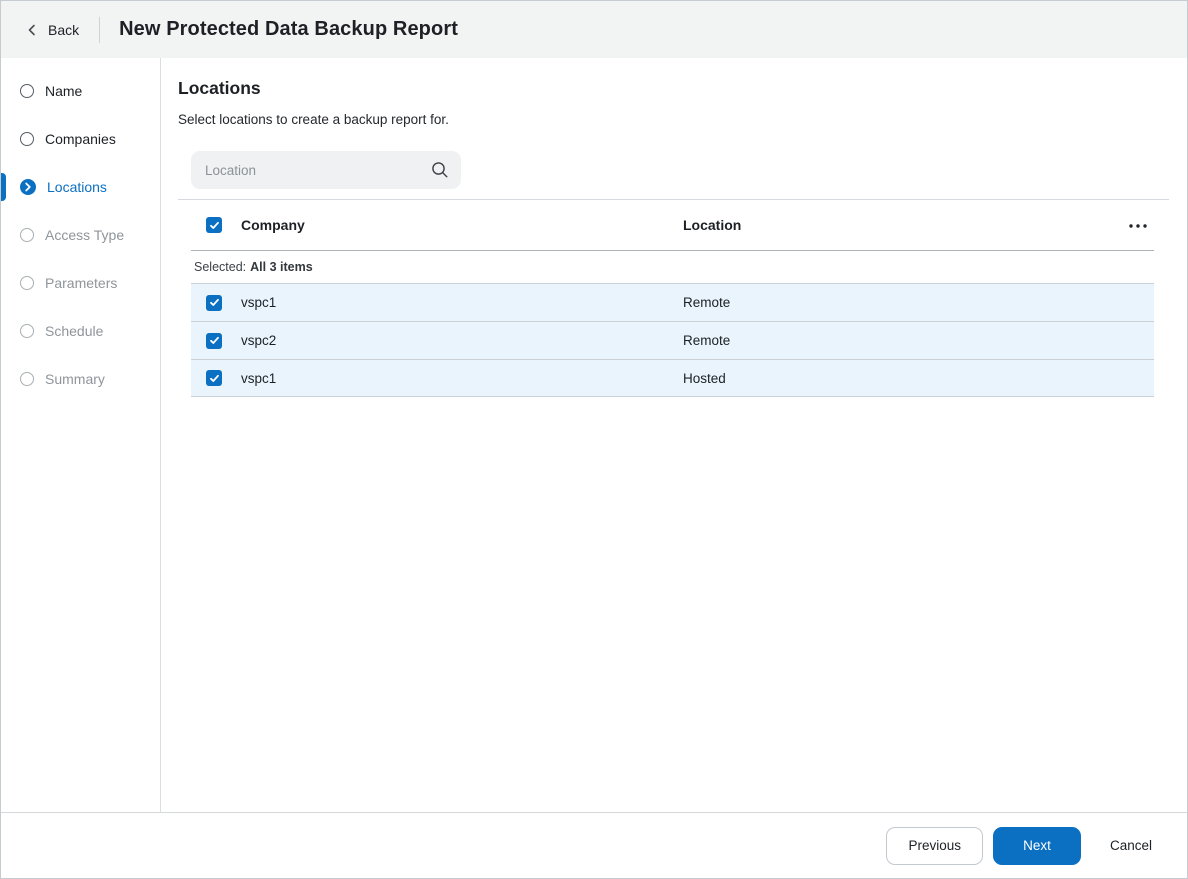  I want to click on next-button: Next, so click(1036, 845).